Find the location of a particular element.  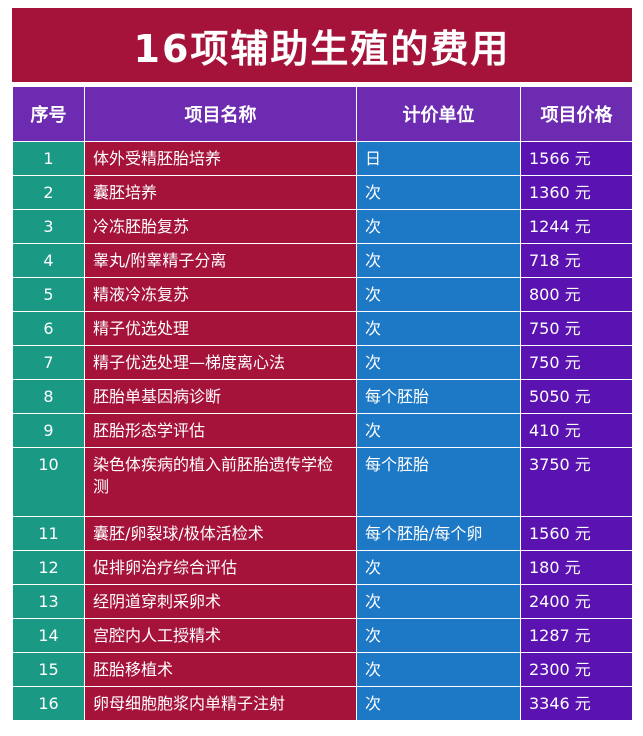

cell-price: 3750 元 is located at coordinates (576, 482).